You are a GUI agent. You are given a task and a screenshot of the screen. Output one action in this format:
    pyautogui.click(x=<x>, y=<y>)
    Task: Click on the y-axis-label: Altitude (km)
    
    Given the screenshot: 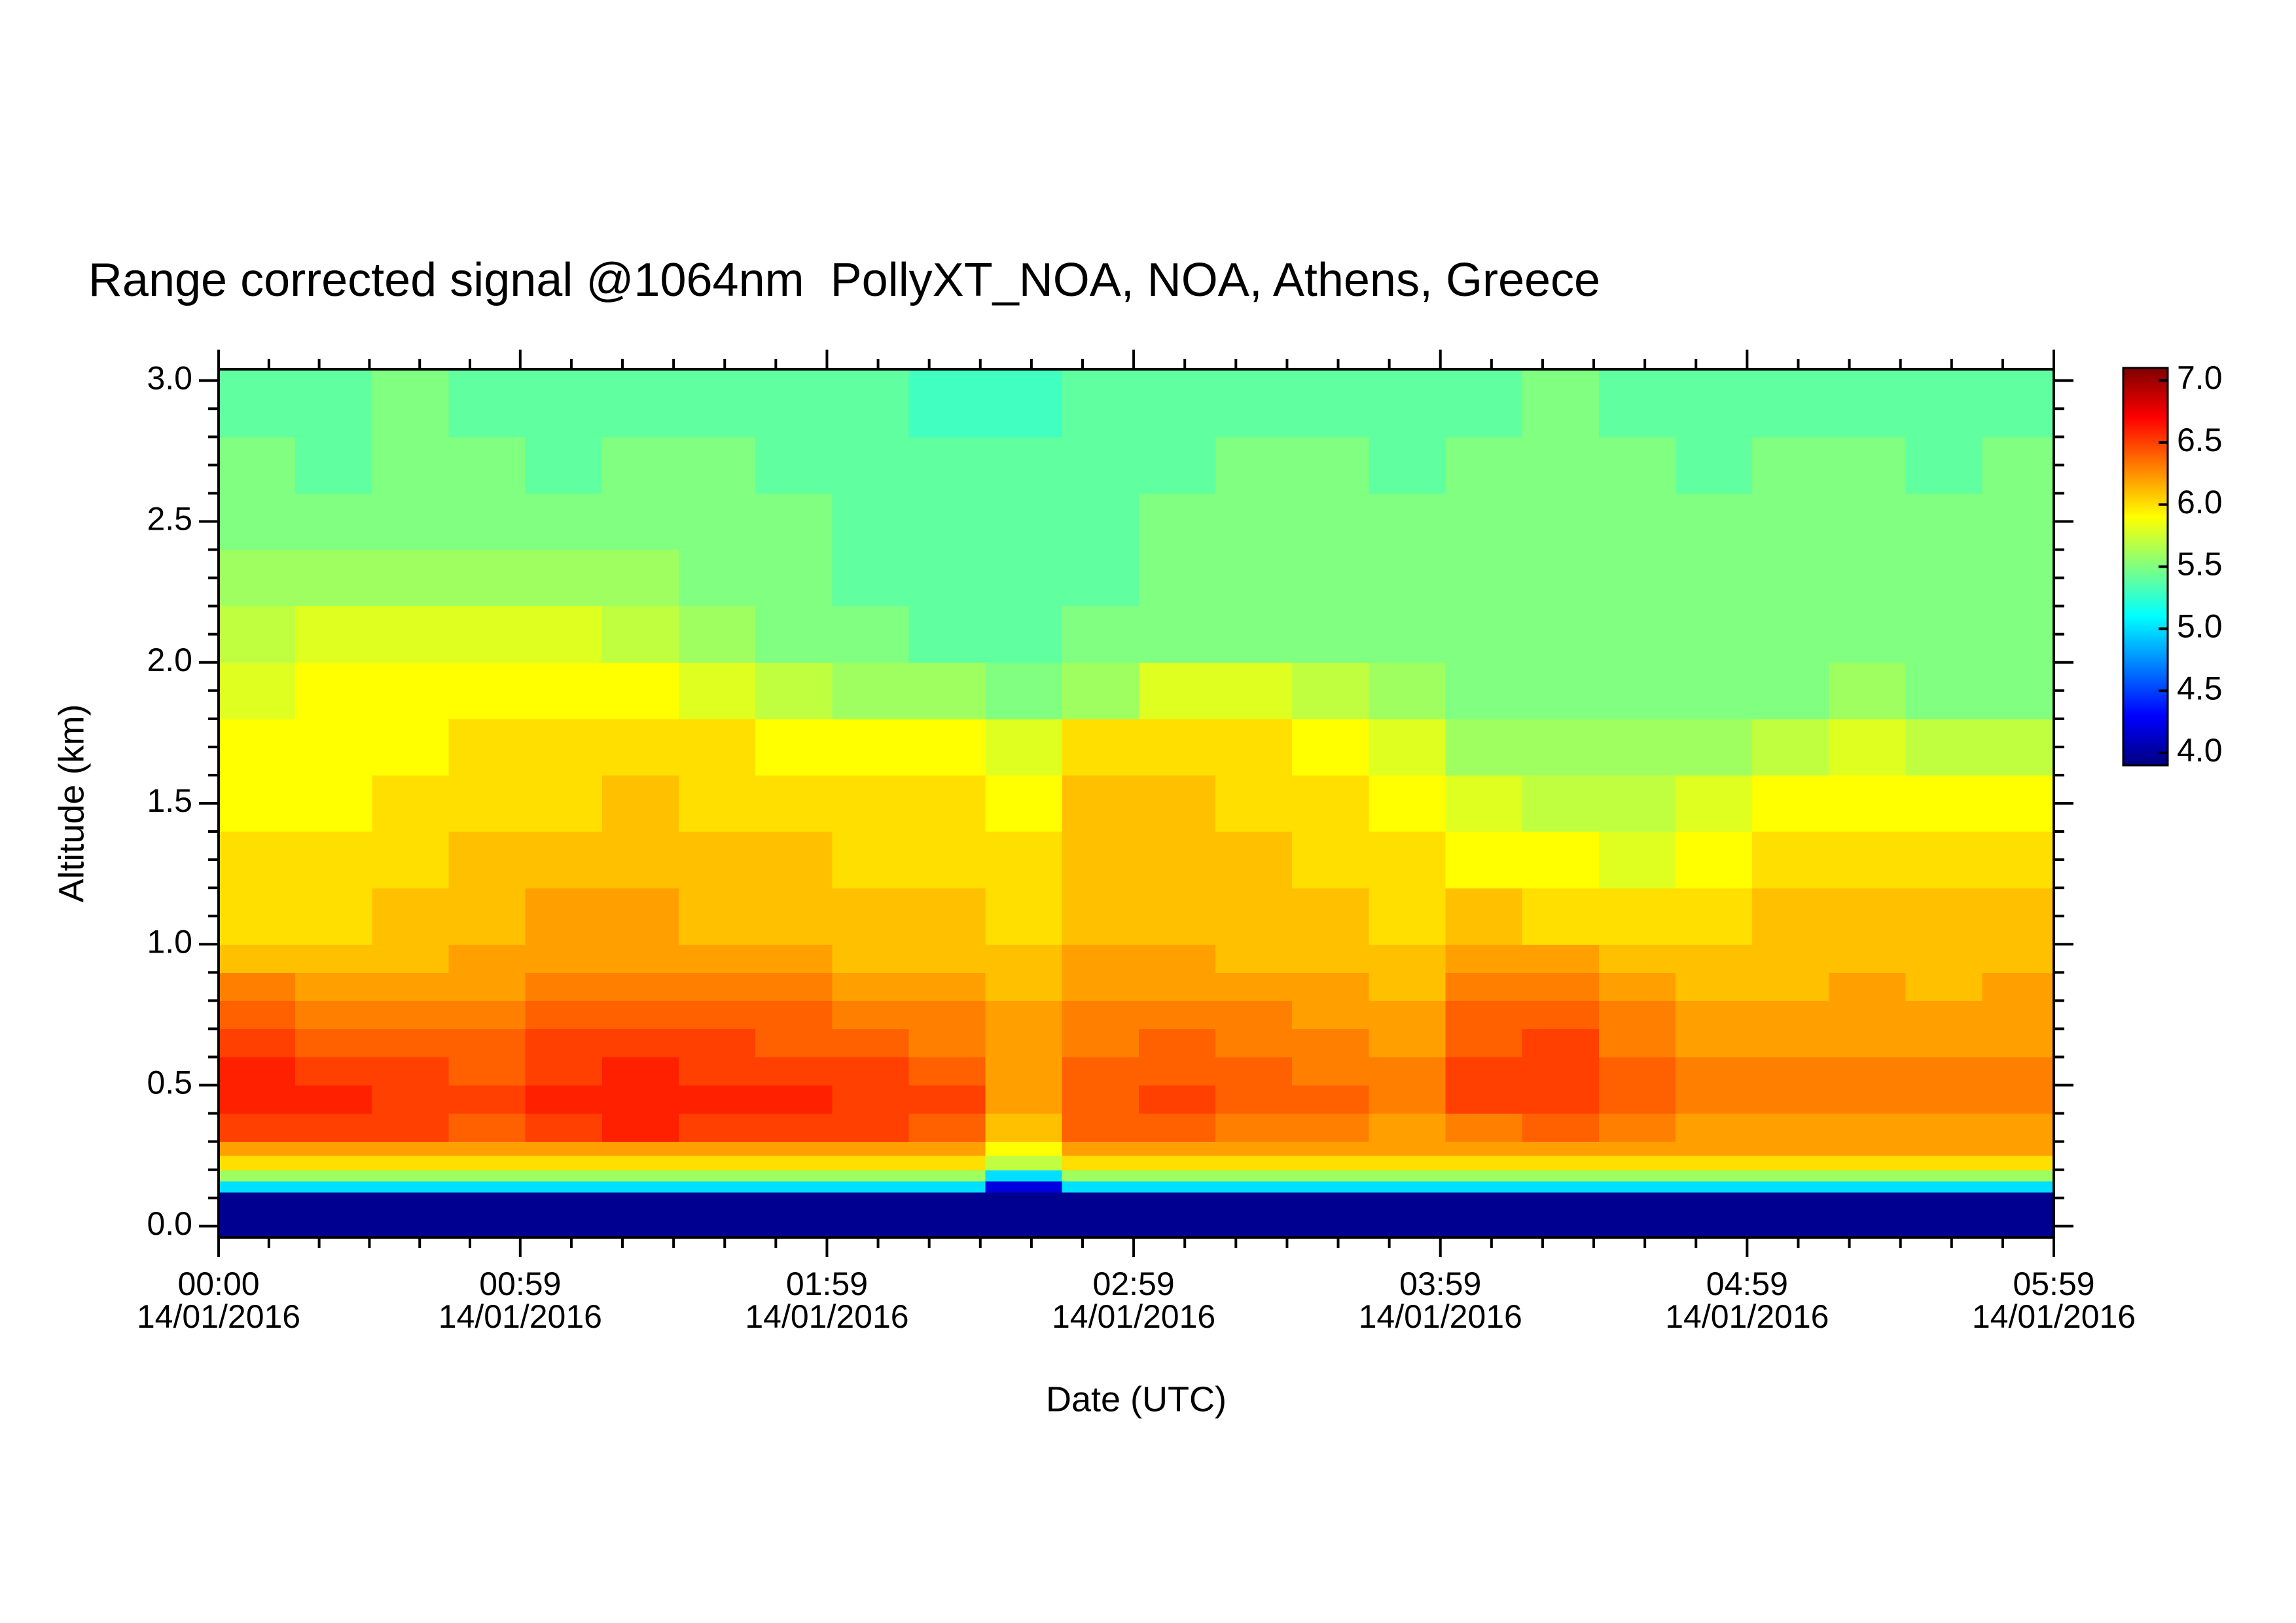 What is the action you would take?
    pyautogui.click(x=71, y=803)
    